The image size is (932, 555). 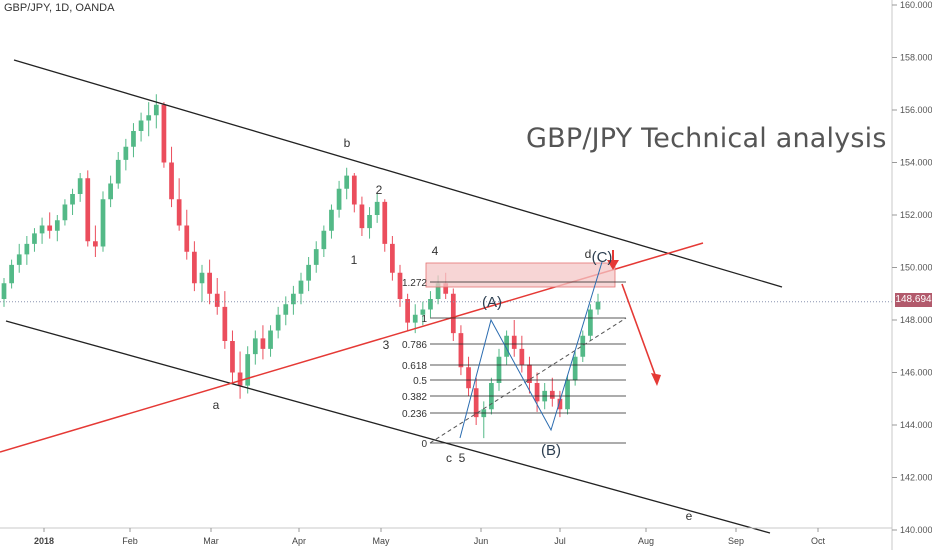 What do you see at coordinates (216, 405) in the screenshot?
I see `wave-label: a` at bounding box center [216, 405].